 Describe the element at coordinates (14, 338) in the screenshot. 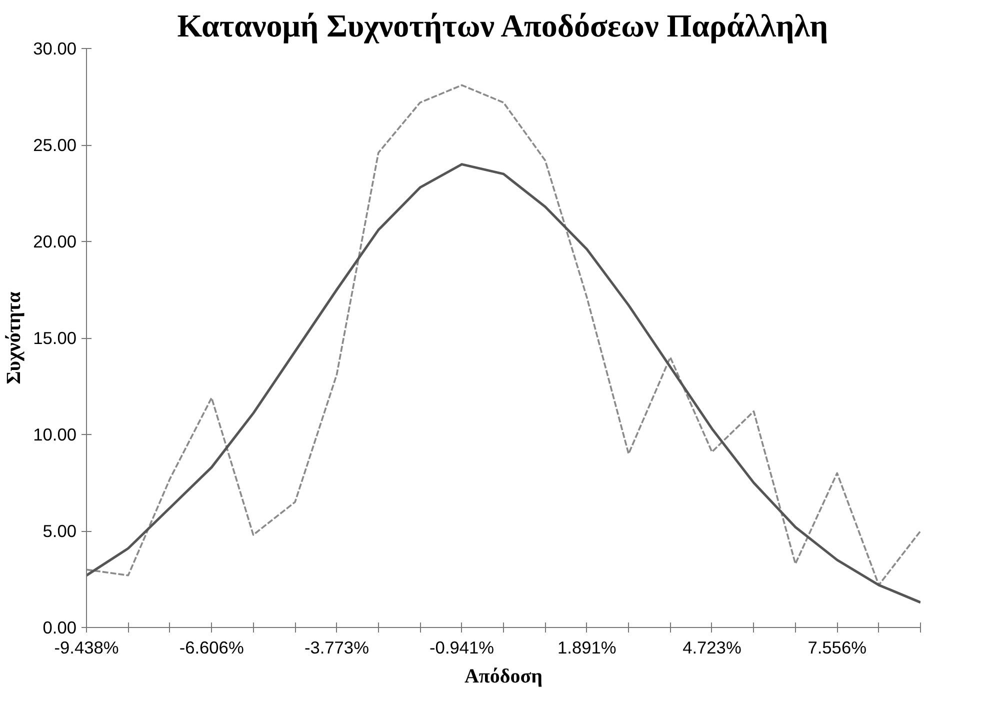

I see `y-axis-title: Συχνότητα` at that location.